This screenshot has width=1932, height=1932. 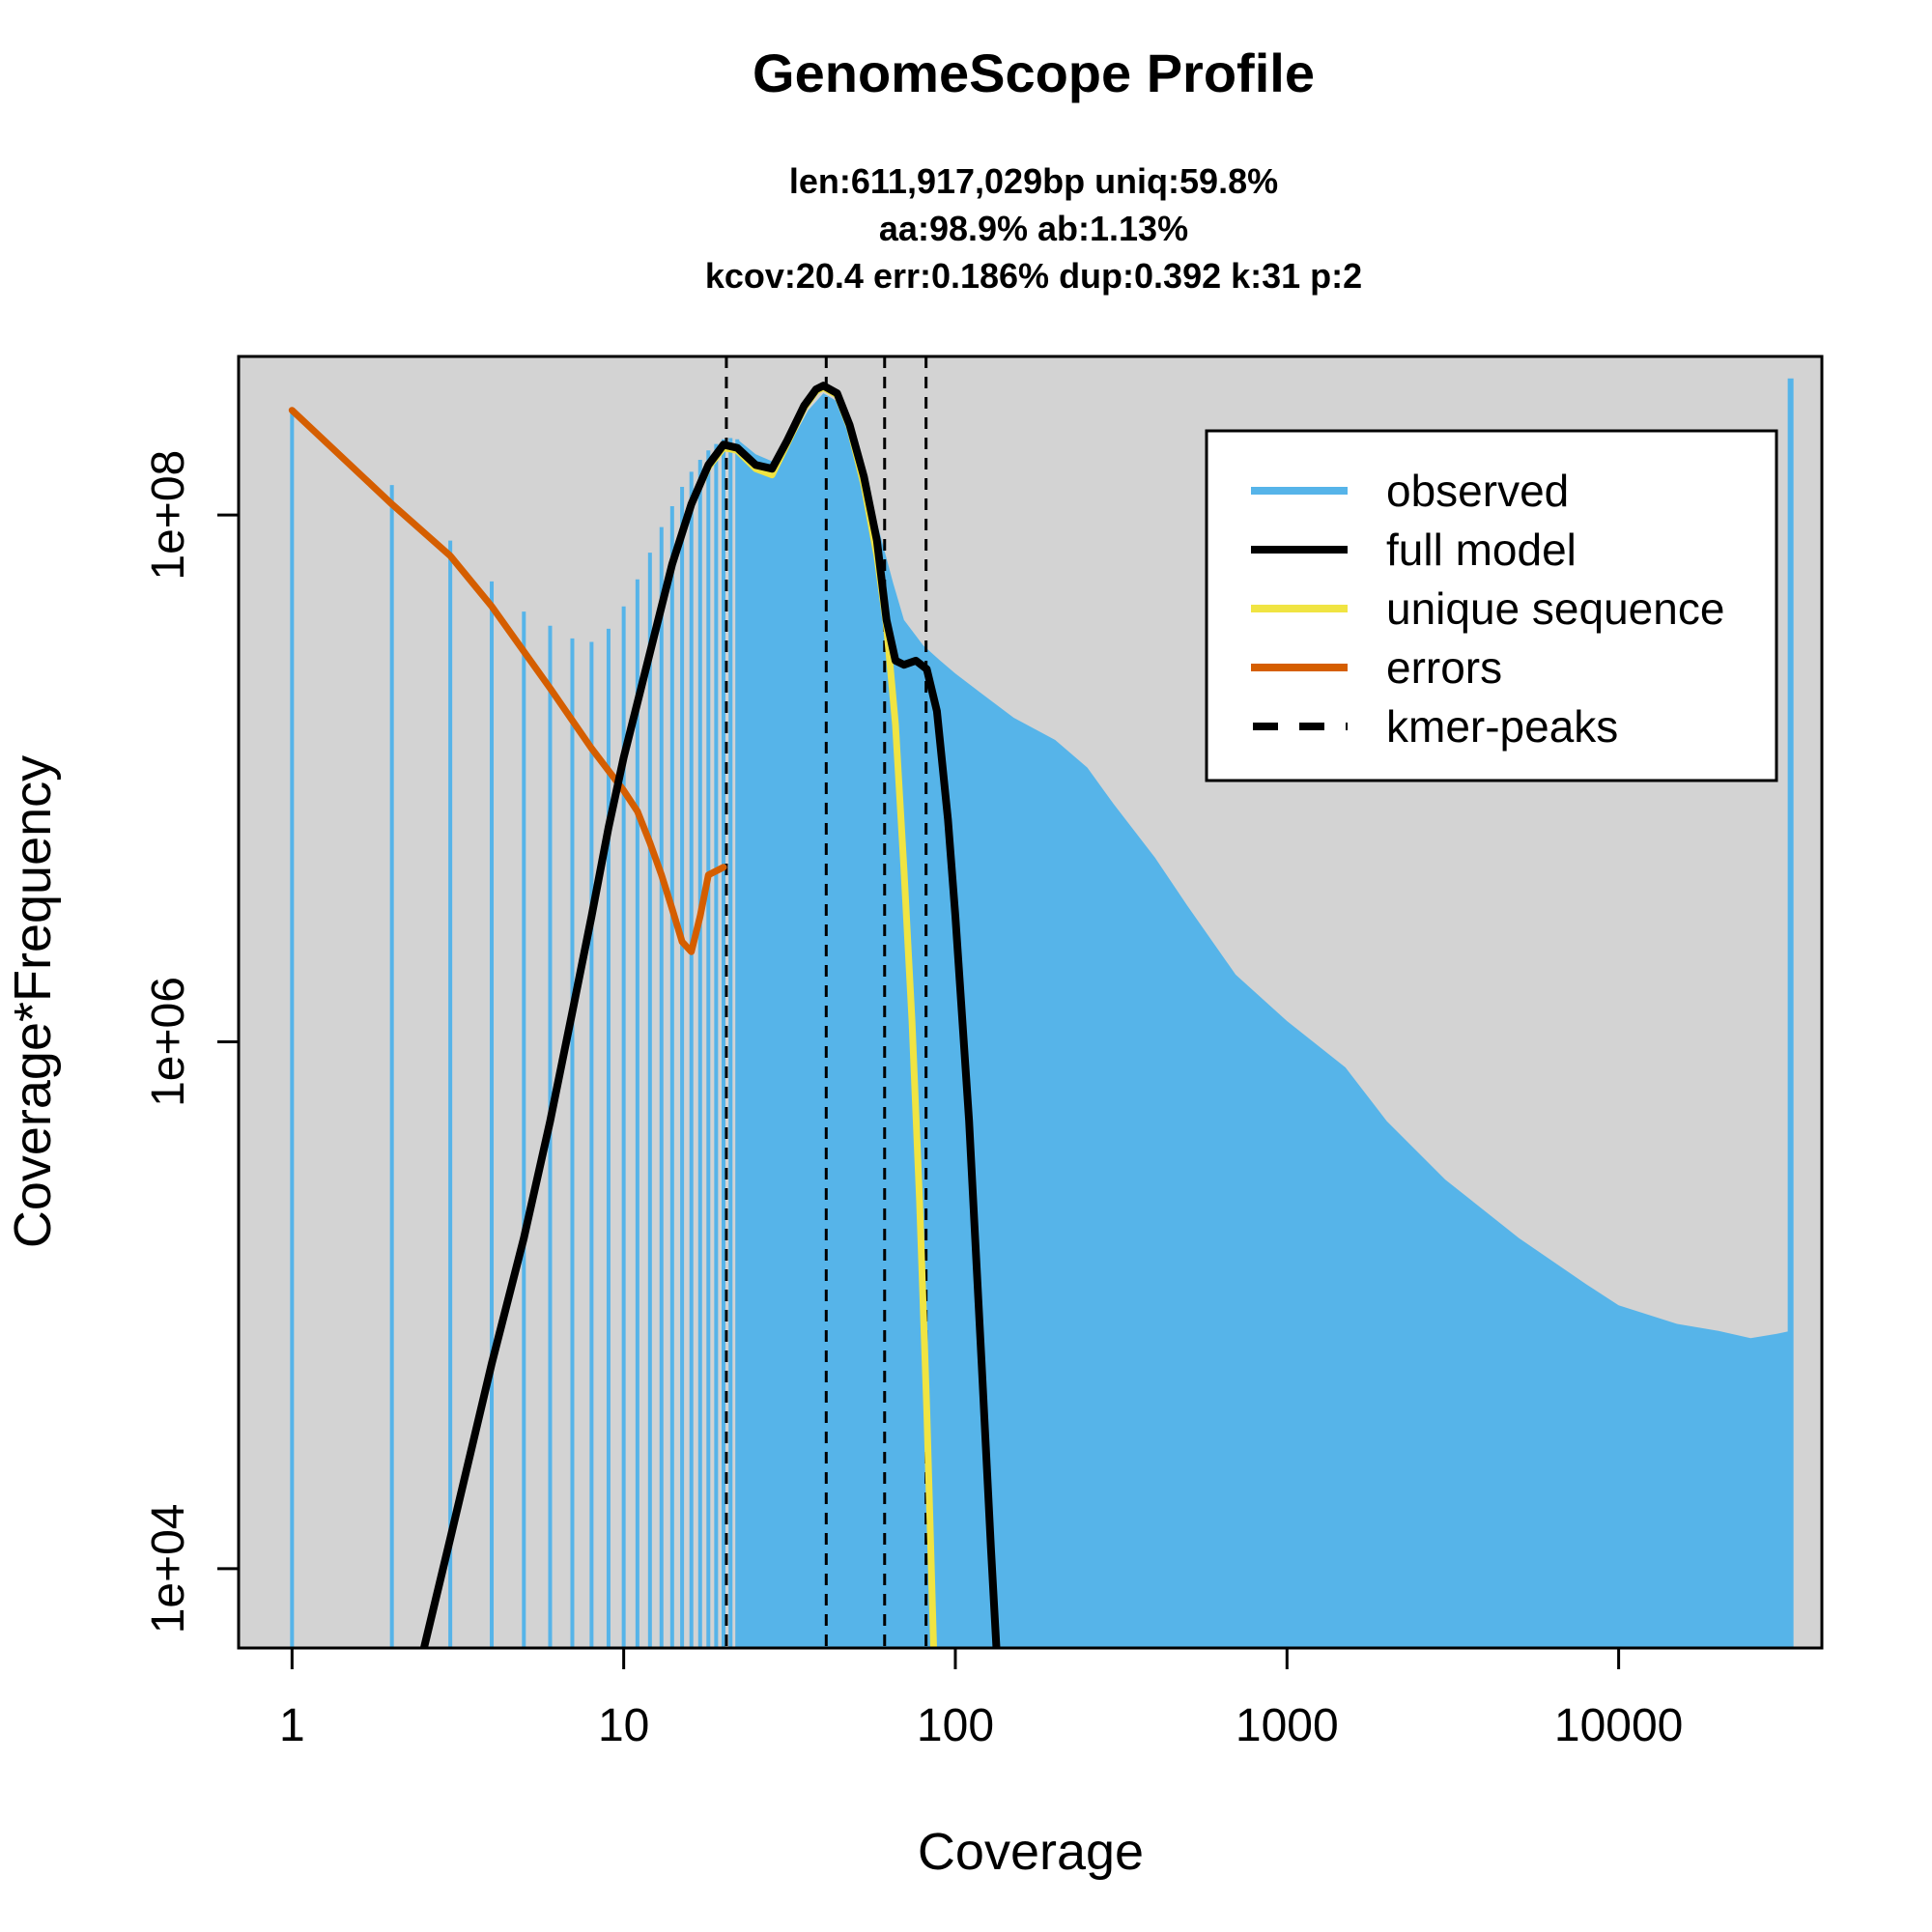 What do you see at coordinates (1444, 667) in the screenshot?
I see `legend-label-errors: errors` at bounding box center [1444, 667].